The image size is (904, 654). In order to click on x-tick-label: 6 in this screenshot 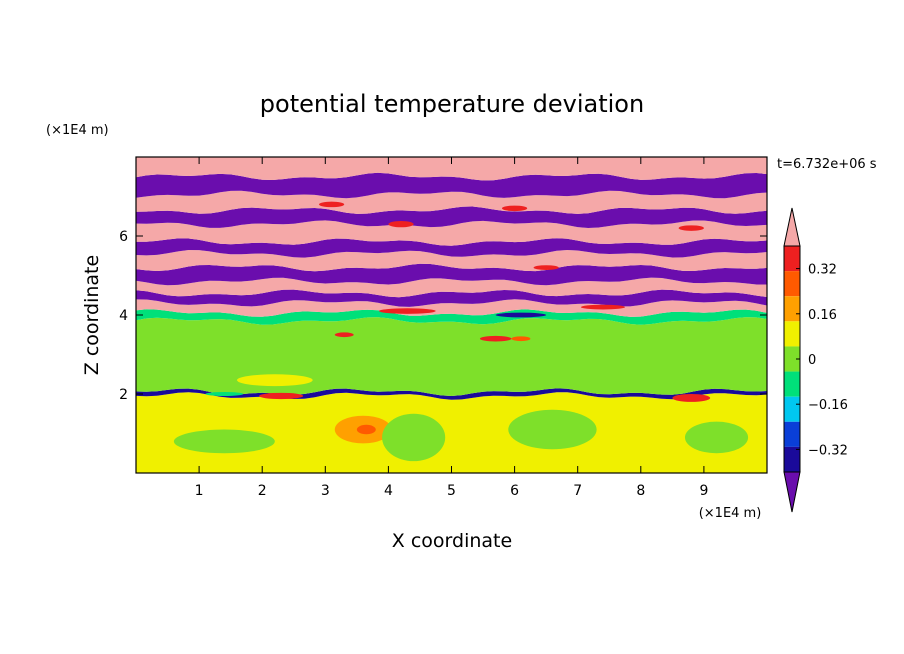, I will do `click(514, 491)`.